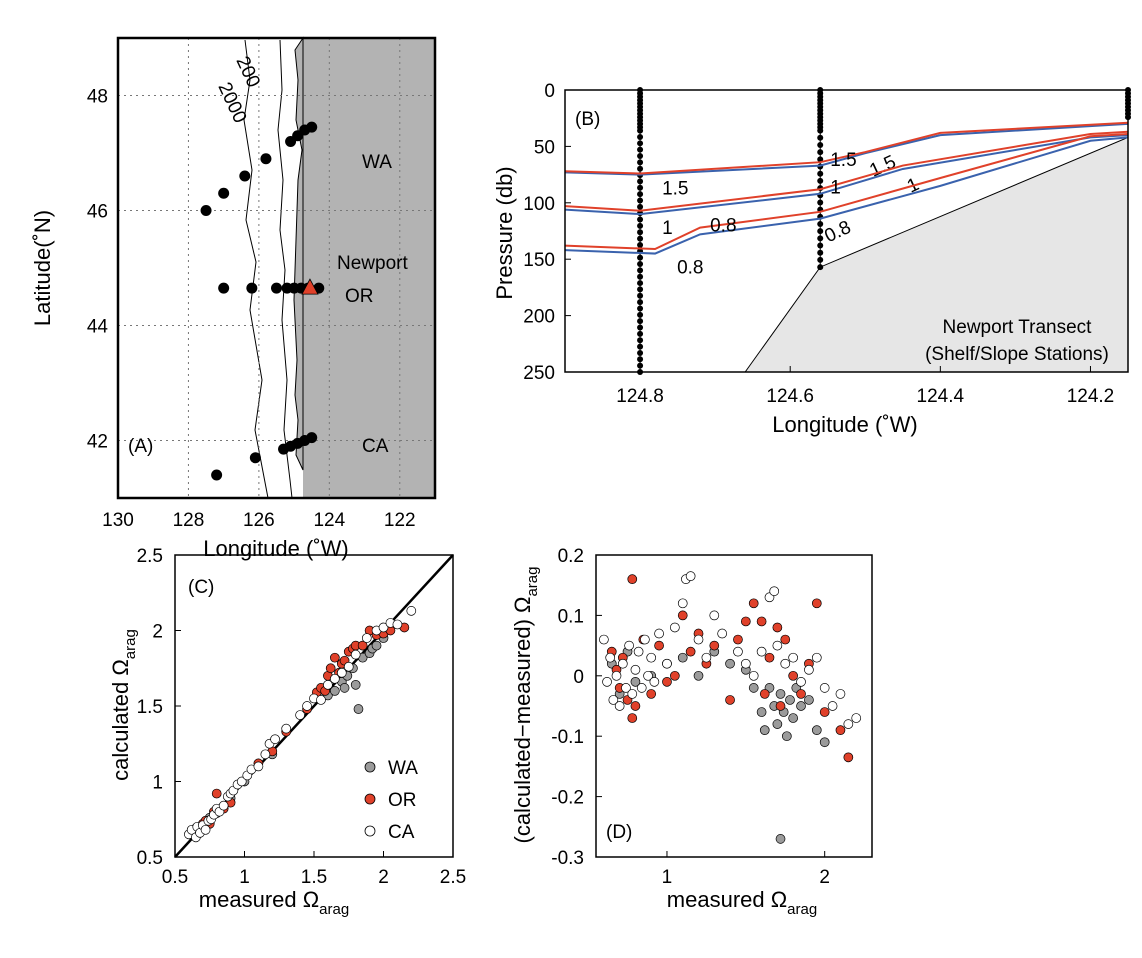 The image size is (1142, 958). I want to click on panel-c-ylabel-main: calculated Ω, so click(120, 720).